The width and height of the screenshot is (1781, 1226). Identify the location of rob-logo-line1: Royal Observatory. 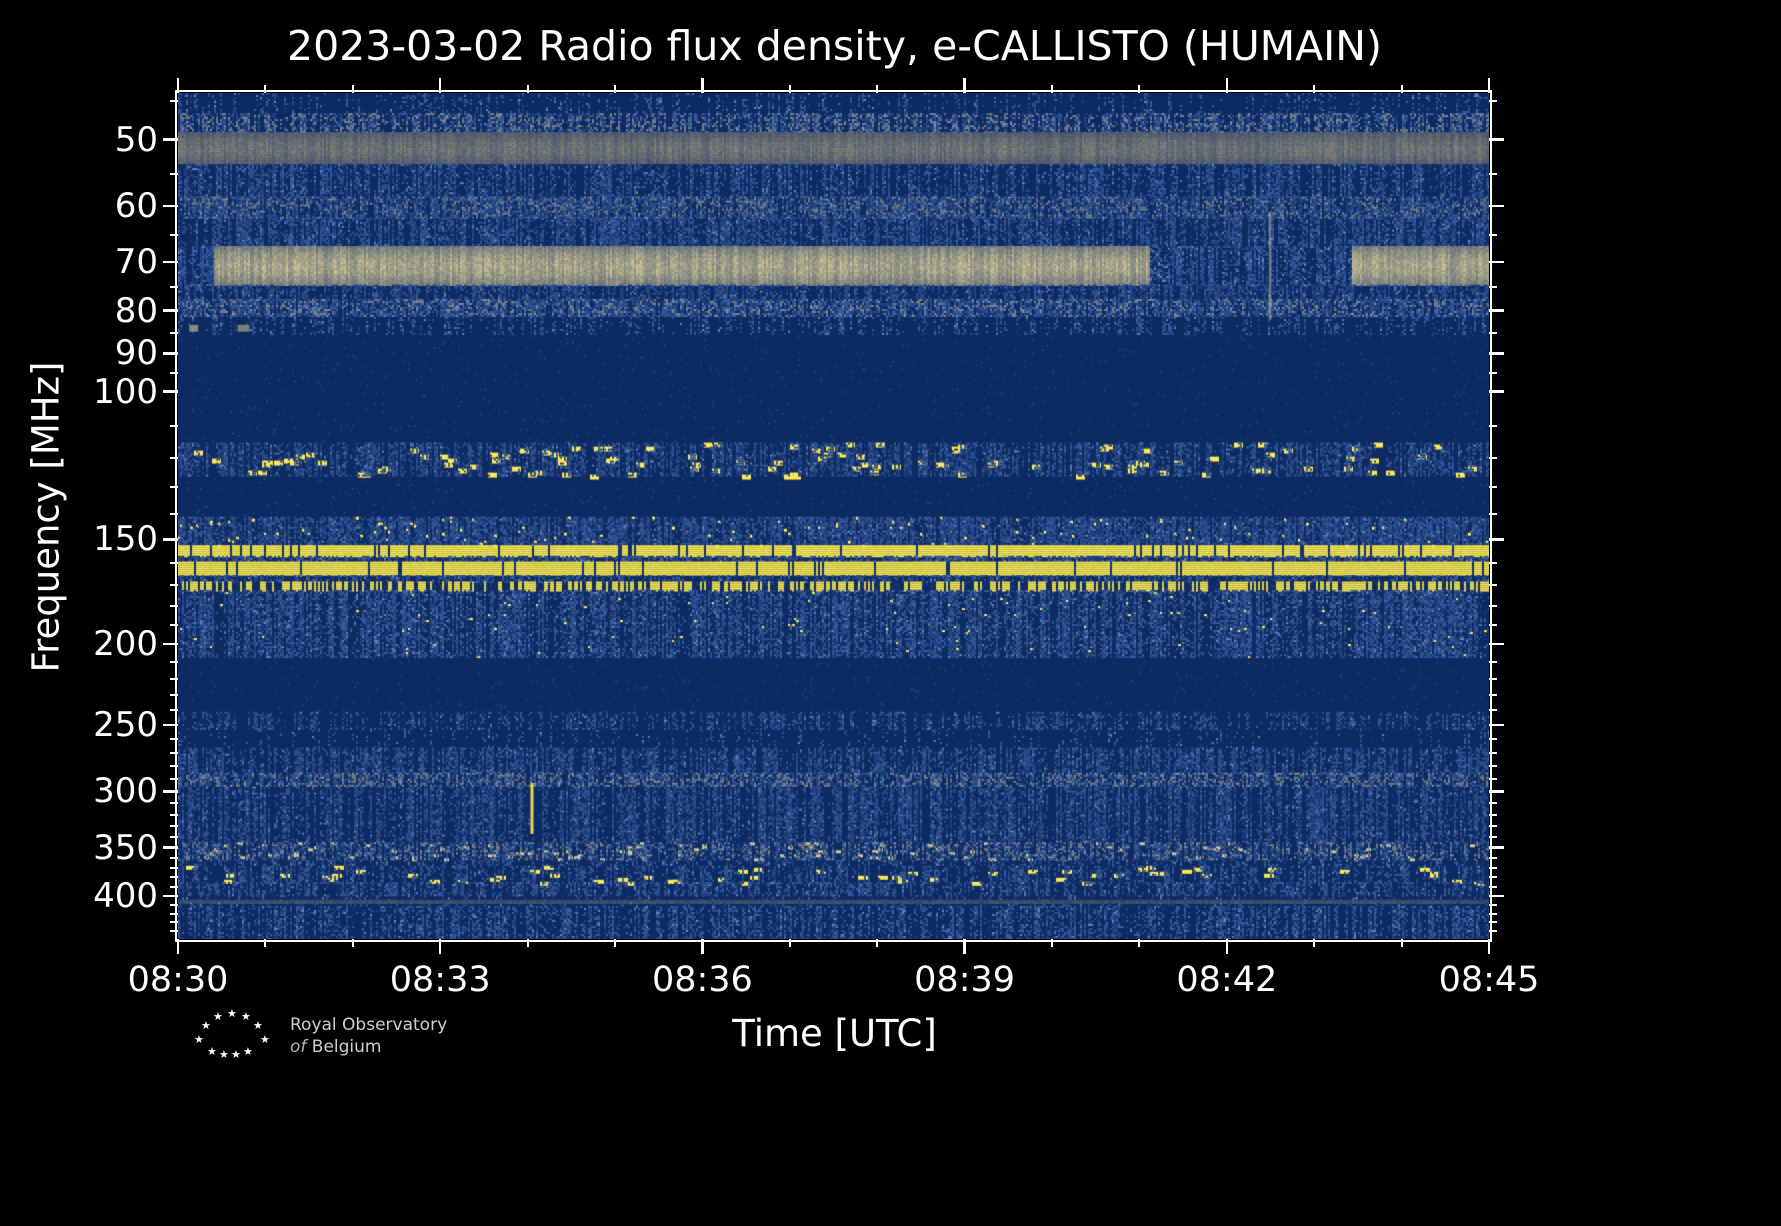
(369, 1025).